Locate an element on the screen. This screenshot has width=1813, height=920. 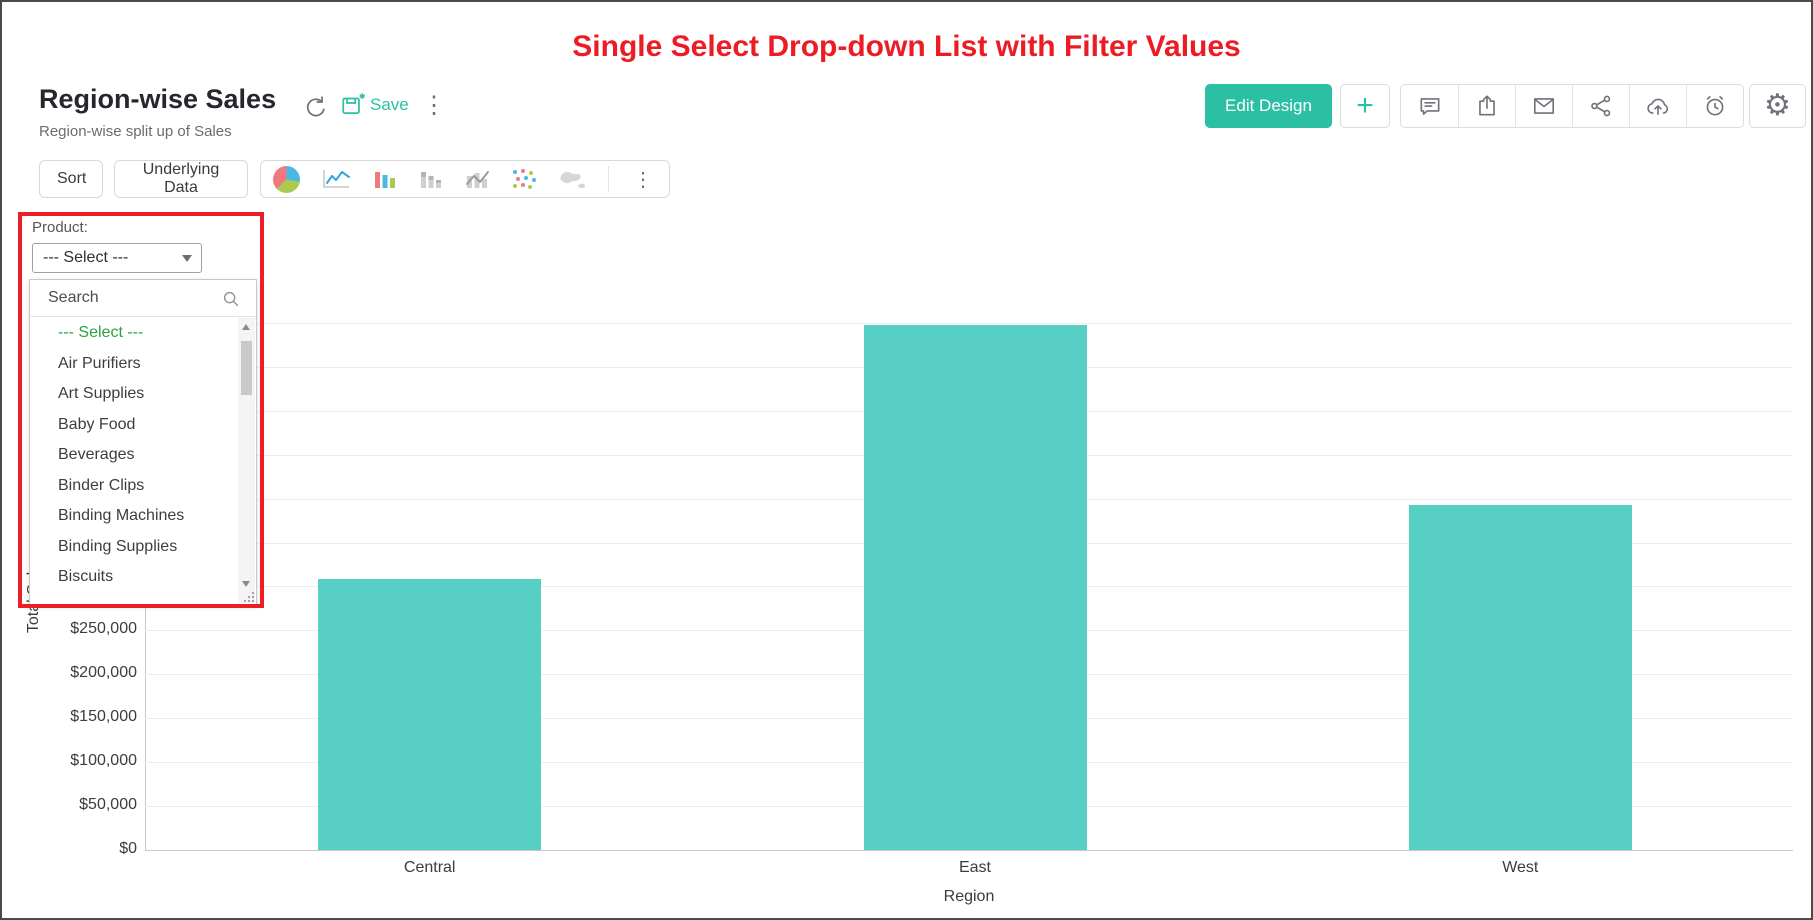
comment-button is located at coordinates (1429, 106).